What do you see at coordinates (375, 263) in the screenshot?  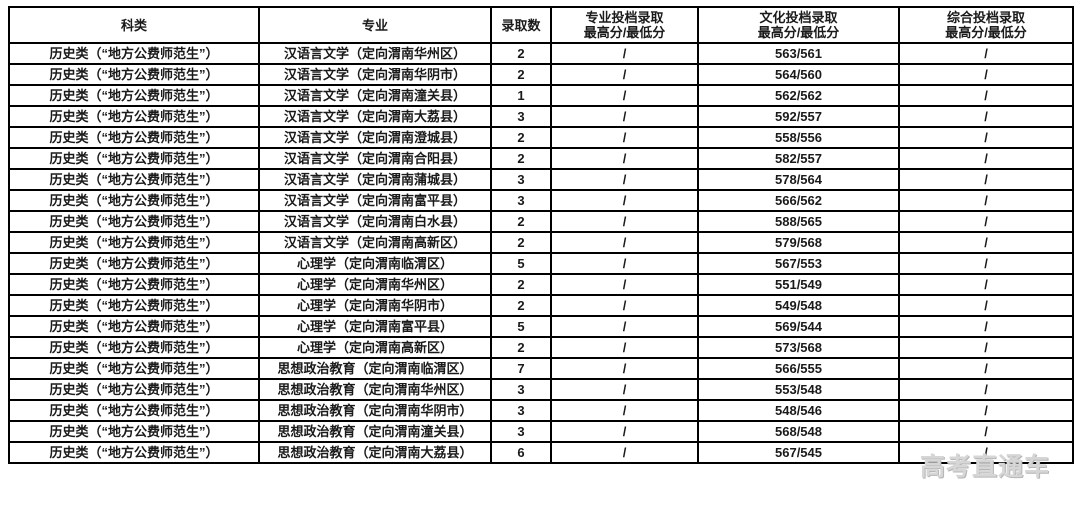 I see `cell-major: 心理学（定向渭南临渭区）` at bounding box center [375, 263].